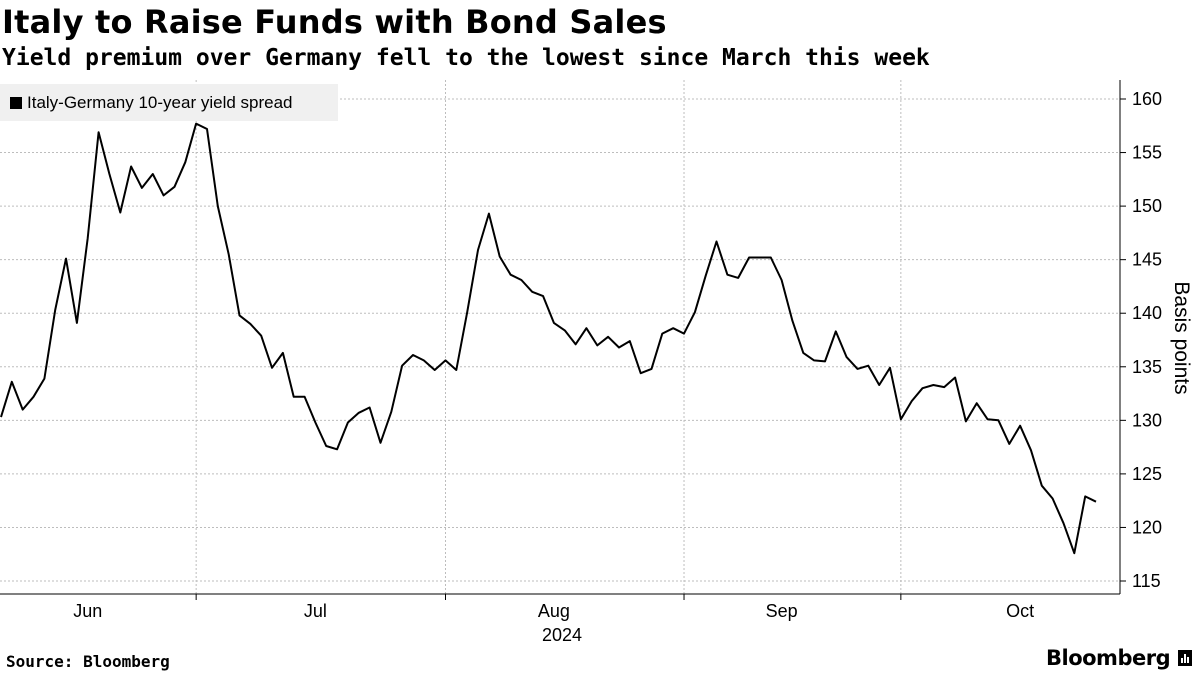  What do you see at coordinates (1147, 206) in the screenshot?
I see `y-tick-label: 150` at bounding box center [1147, 206].